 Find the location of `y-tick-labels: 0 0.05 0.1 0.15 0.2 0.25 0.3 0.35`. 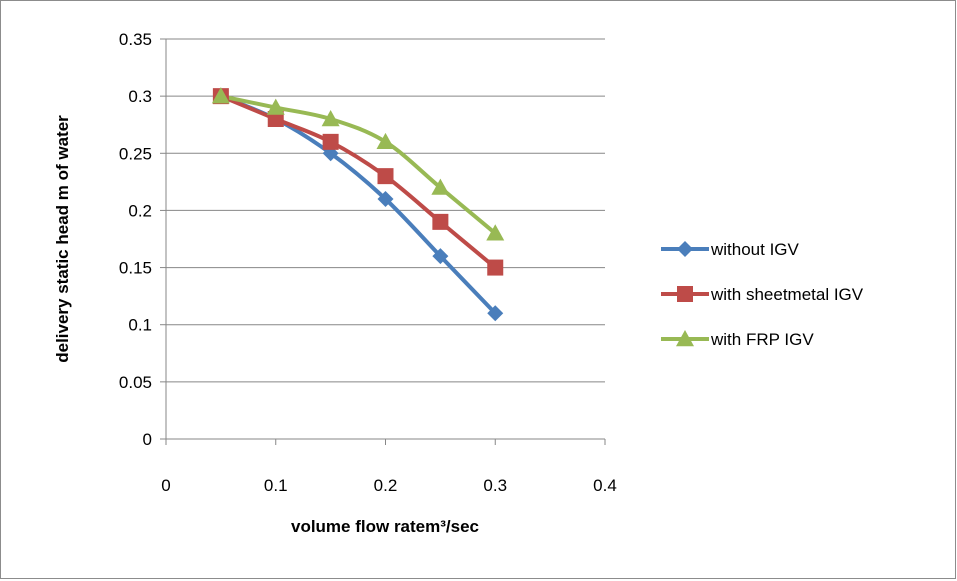

y-tick-labels: 0 0.05 0.1 0.15 0.2 0.25 0.3 0.35 is located at coordinates (135, 239).